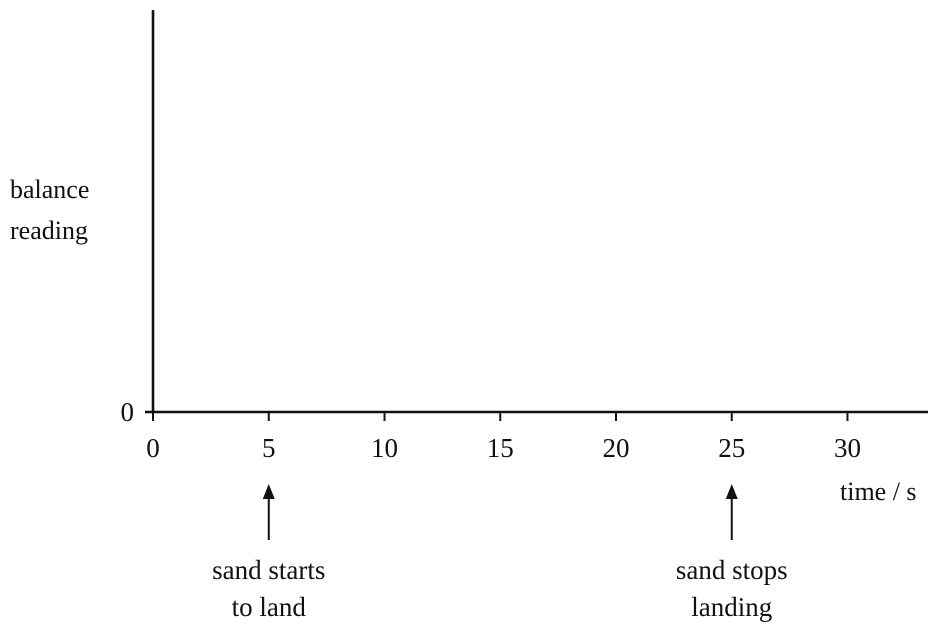  Describe the element at coordinates (269, 607) in the screenshot. I see `annotation-label: to land` at that location.